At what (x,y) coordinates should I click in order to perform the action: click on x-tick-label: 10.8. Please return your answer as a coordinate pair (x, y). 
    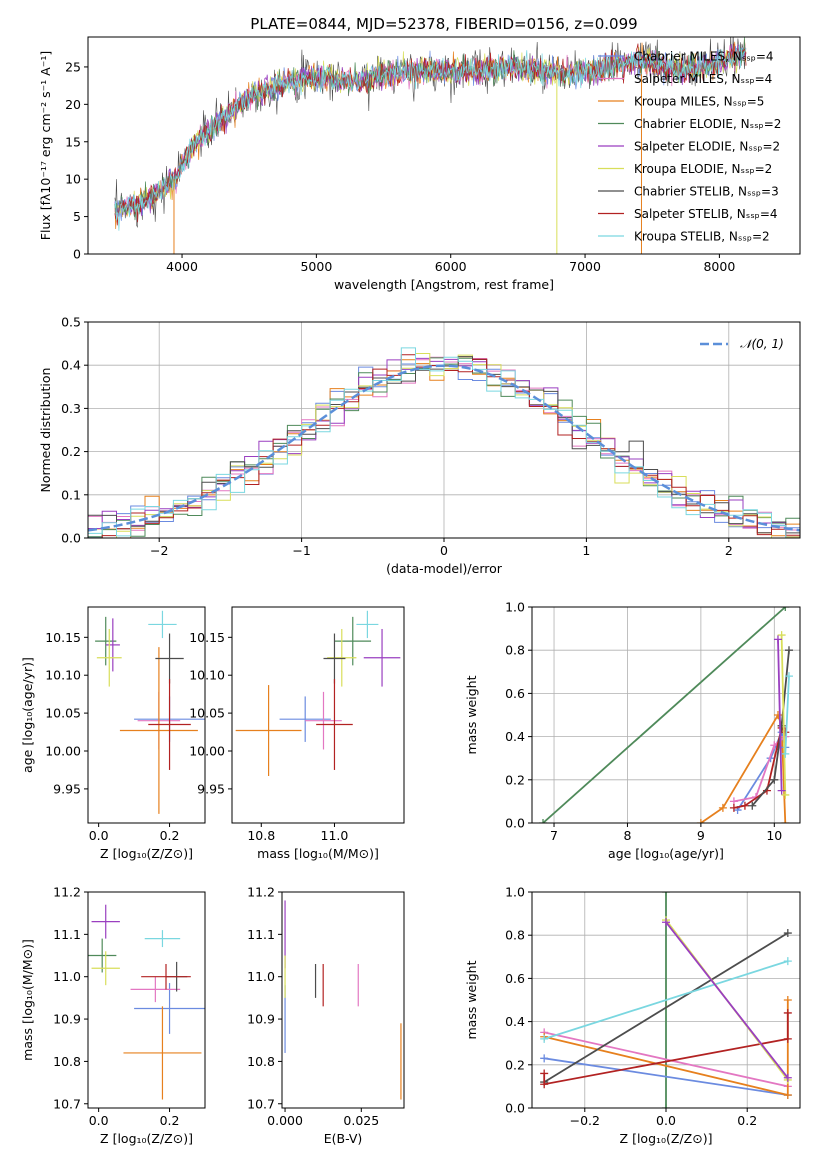
    Looking at the image, I should click on (261, 835).